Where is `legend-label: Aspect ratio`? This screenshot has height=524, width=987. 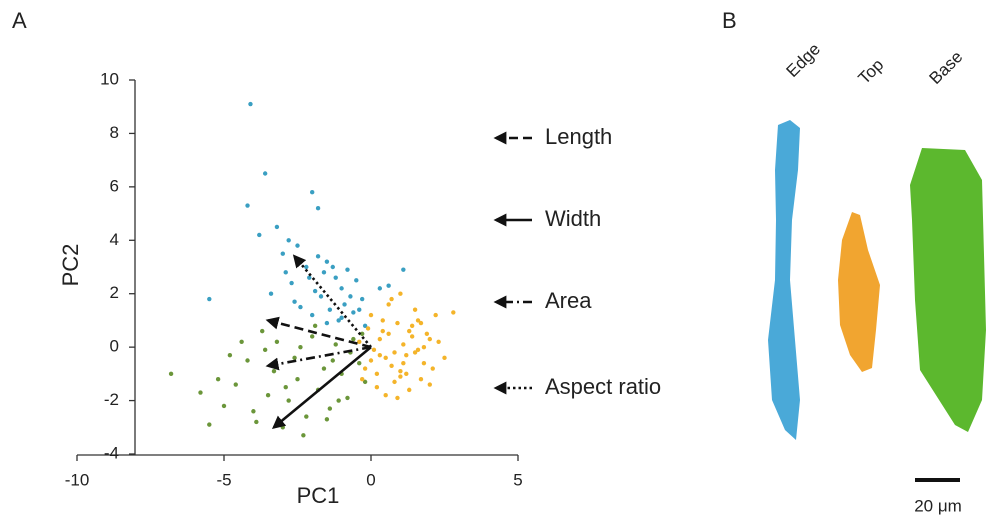 legend-label: Aspect ratio is located at coordinates (603, 386).